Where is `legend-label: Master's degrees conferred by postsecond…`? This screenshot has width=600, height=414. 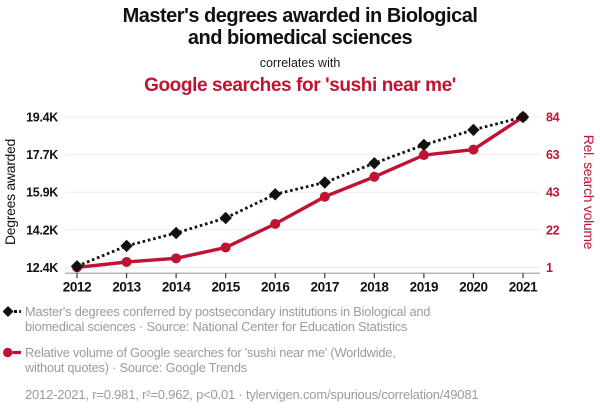
legend-label: Master's degrees conferred by postsecond… is located at coordinates (227, 319).